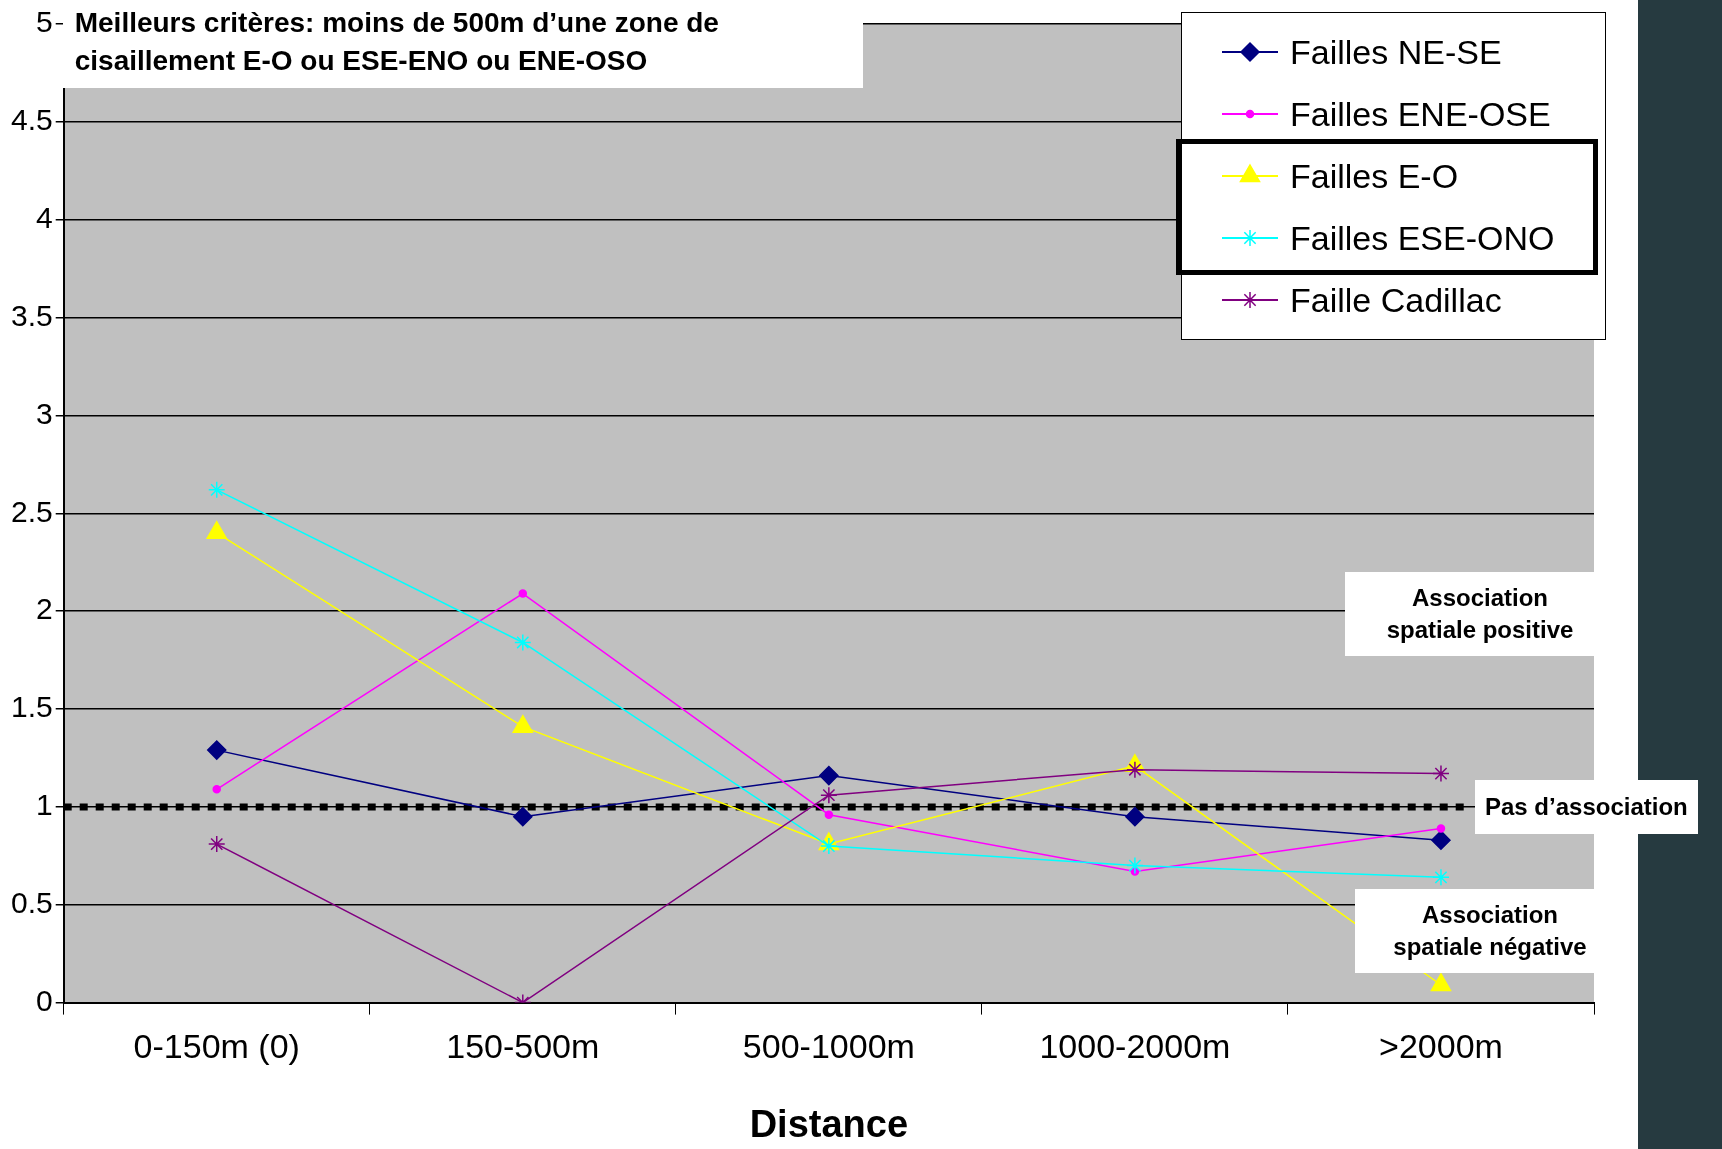 The height and width of the screenshot is (1149, 1722). I want to click on y-tick-label: 3, so click(44, 413).